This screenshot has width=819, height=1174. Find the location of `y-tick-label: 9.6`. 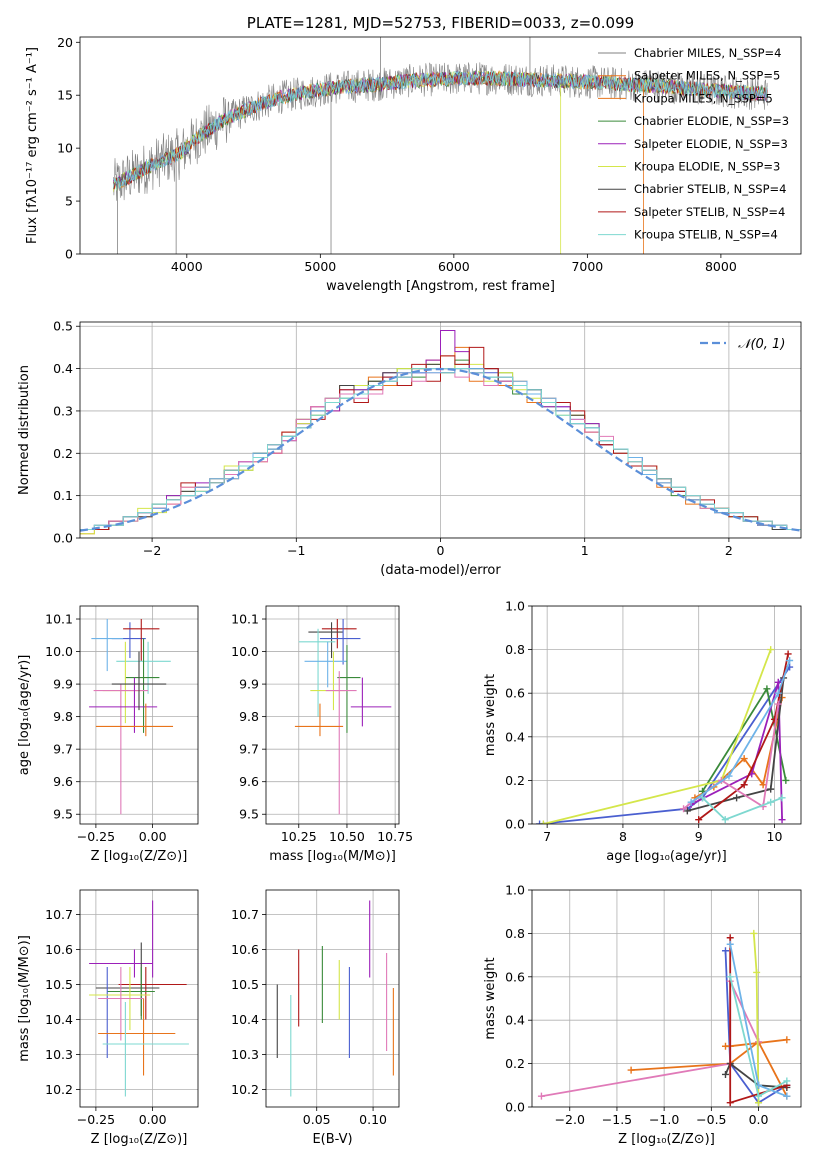

y-tick-label: 9.6 is located at coordinates (63, 781).